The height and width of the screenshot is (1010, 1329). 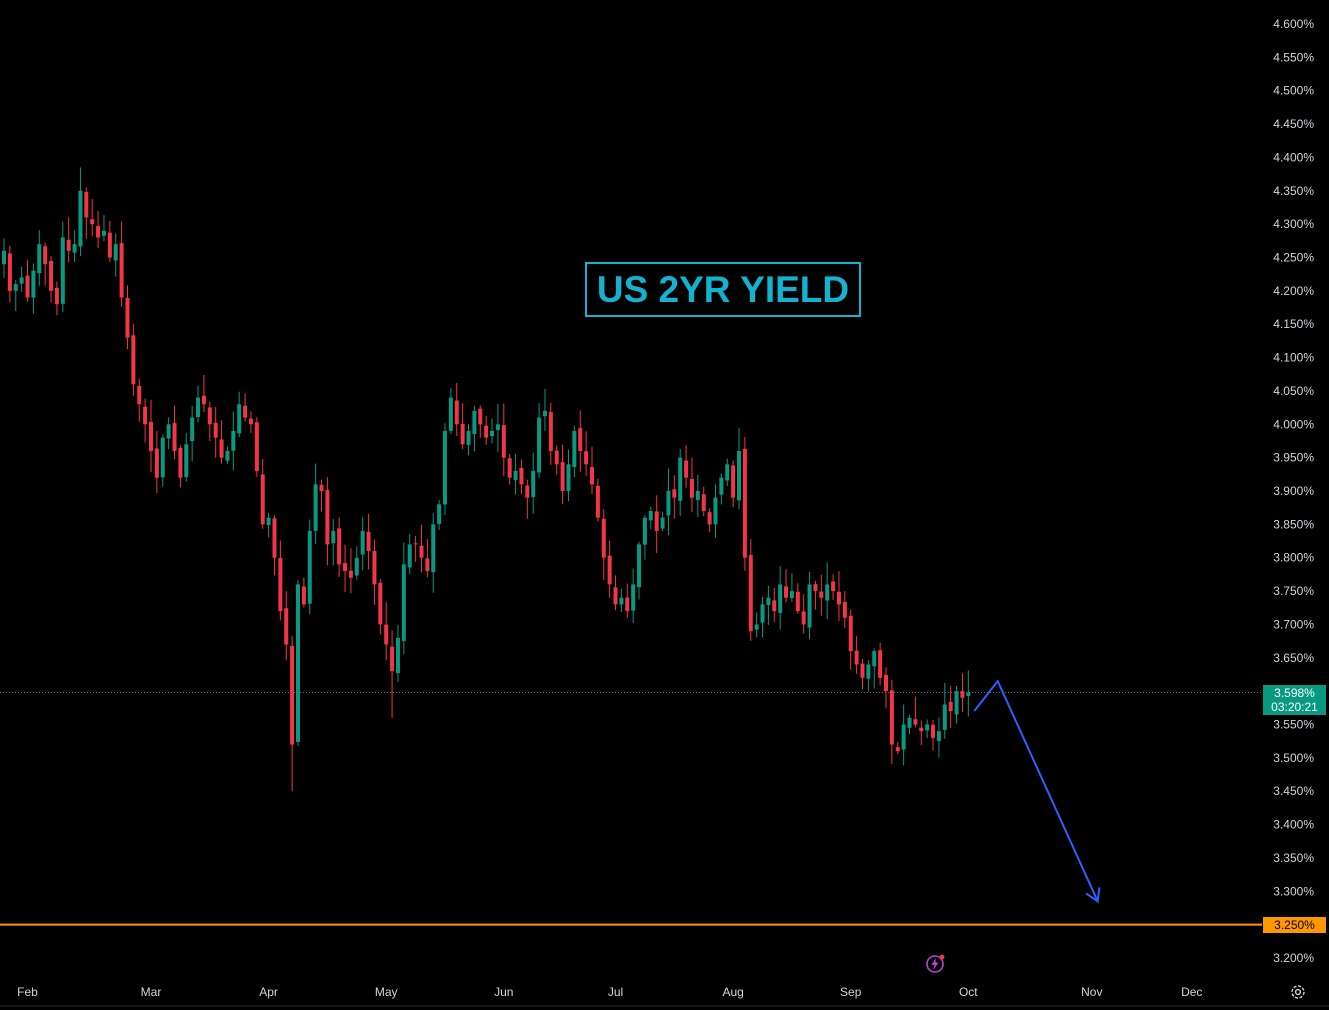 What do you see at coordinates (1293, 825) in the screenshot?
I see `price-tick-label: 3.400%` at bounding box center [1293, 825].